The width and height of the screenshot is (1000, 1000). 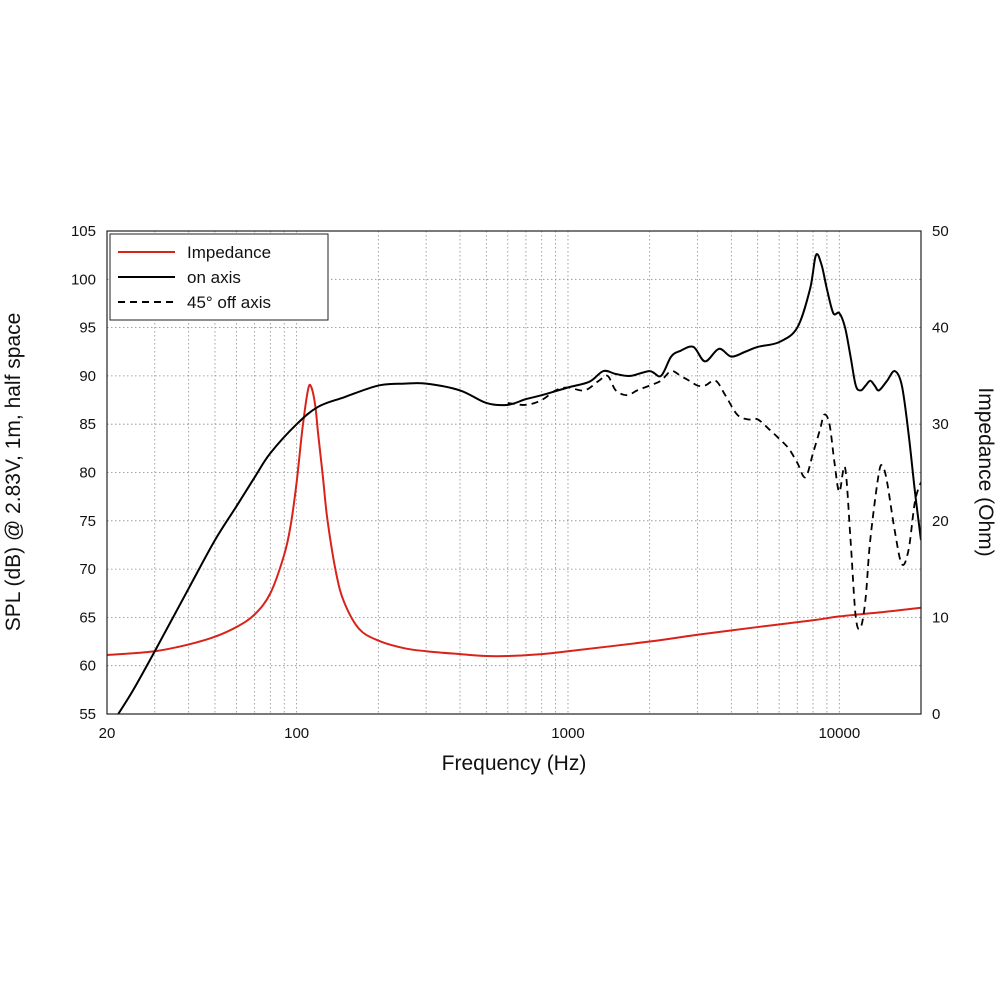 What do you see at coordinates (87, 376) in the screenshot?
I see `left-y-tick-label: 90` at bounding box center [87, 376].